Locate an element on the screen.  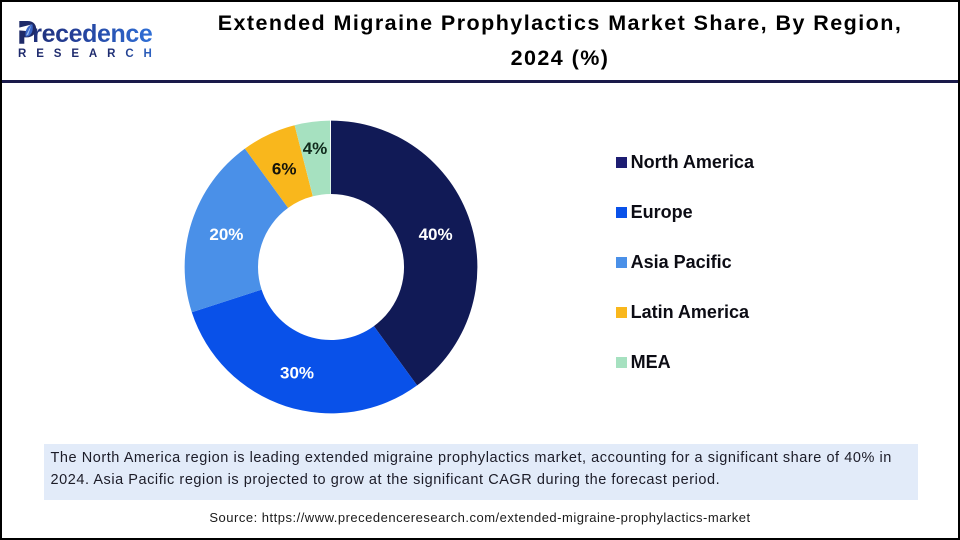
svg-text: 30% is located at coordinates (297, 373).